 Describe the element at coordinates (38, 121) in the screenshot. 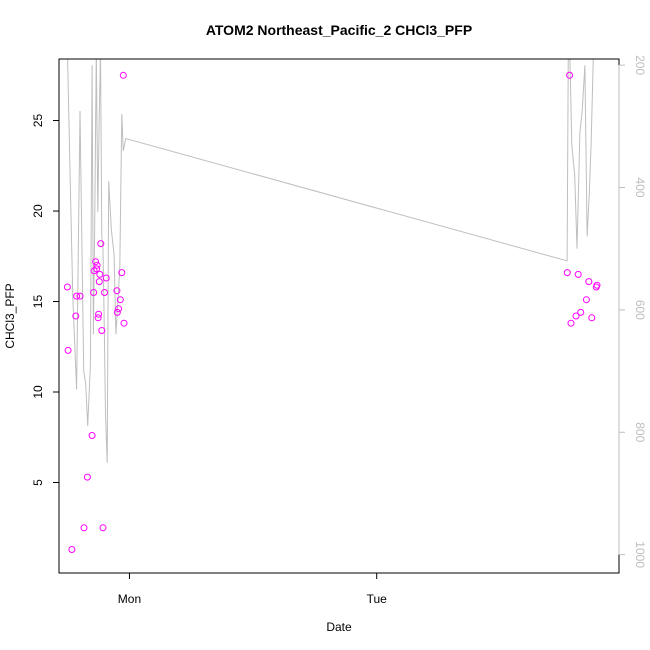

I see `left-tick-label: 25` at that location.